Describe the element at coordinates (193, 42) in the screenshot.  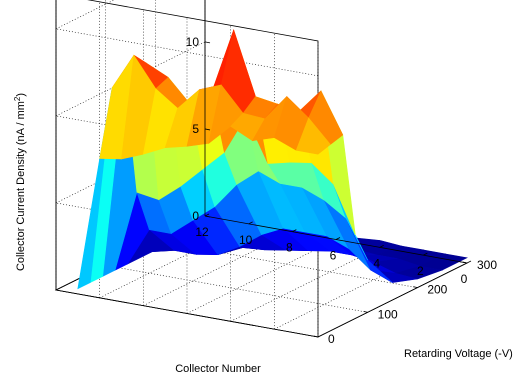
I see `z-tick-label: 10` at that location.